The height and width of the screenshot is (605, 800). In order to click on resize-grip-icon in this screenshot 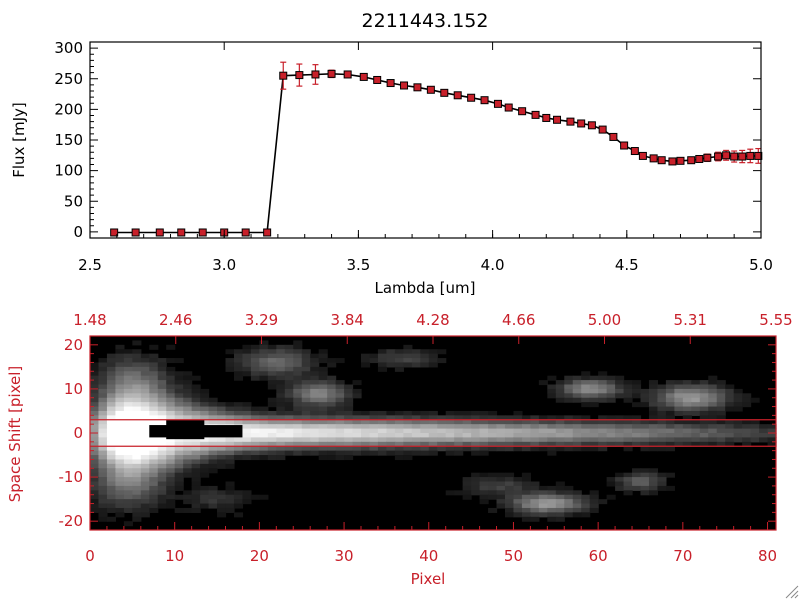, I will do `click(792, 592)`.